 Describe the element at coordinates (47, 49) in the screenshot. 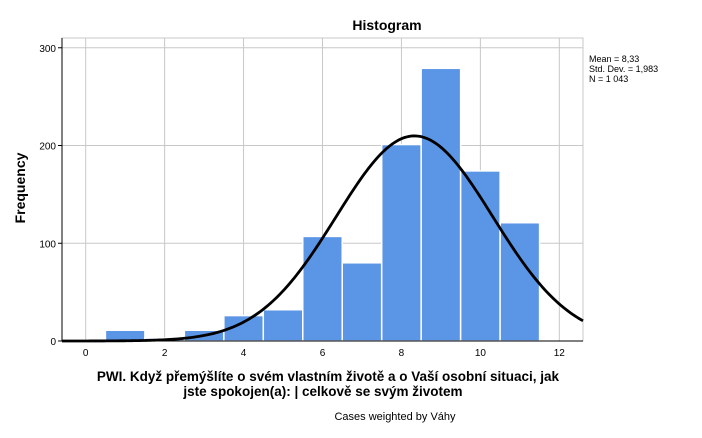

I see `y-tick-label: 300` at that location.